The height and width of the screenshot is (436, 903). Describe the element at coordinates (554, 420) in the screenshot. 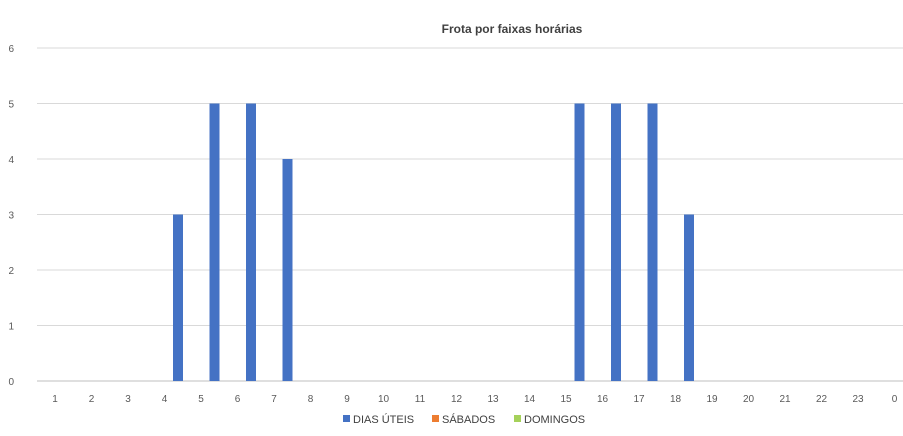

I see `legend-label: DOMINGOS` at that location.